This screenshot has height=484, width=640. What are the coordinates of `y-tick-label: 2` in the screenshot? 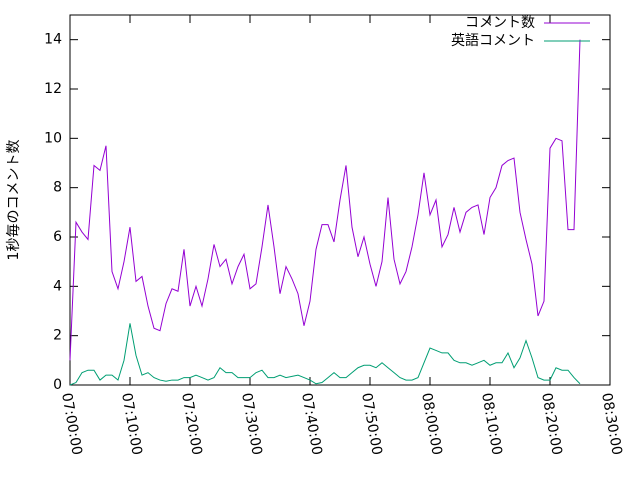 It's located at (57, 336).